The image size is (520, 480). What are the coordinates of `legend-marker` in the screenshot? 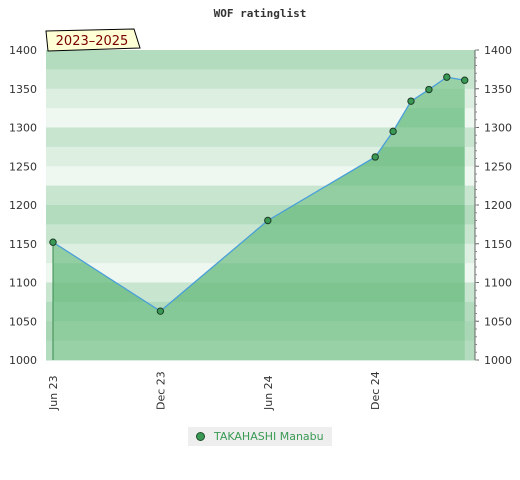 It's located at (200, 436).